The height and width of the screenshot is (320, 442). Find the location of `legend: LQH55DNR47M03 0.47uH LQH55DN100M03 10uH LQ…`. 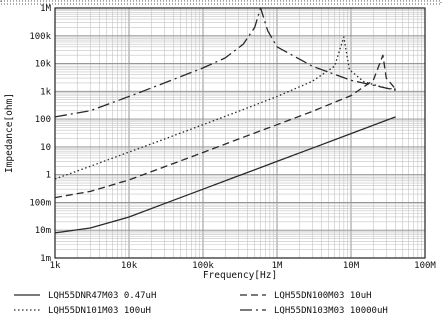

legend: LQH55DNR47M03 0.47uH LQH55DN100M03 10uH LQ… is located at coordinates (201, 303).